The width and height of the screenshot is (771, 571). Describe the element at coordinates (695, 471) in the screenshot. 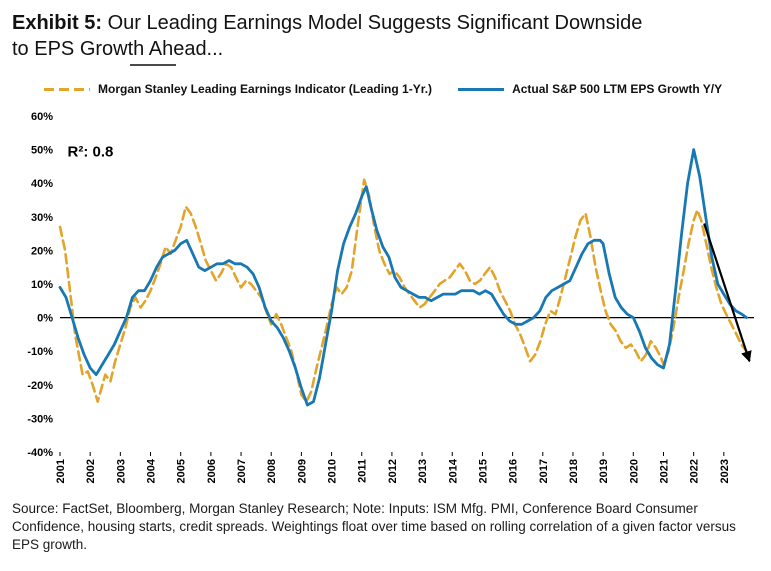

I see `x-tick-label: 2022` at that location.